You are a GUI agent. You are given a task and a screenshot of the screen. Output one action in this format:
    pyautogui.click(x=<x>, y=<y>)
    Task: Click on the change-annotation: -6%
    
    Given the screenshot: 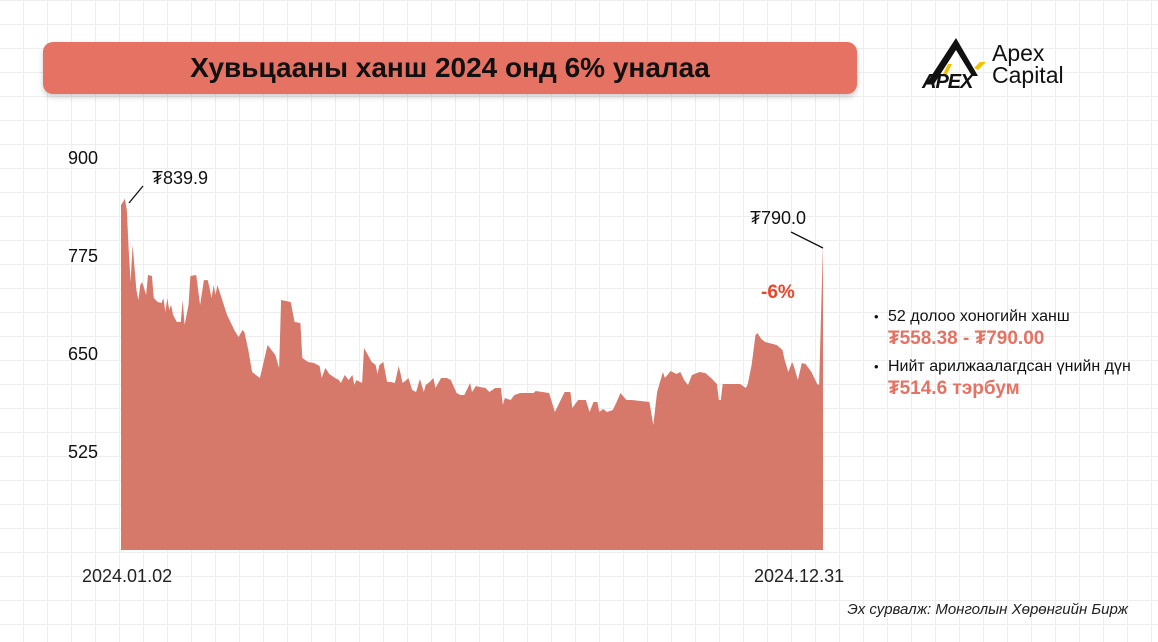 What is the action you would take?
    pyautogui.click(x=778, y=292)
    